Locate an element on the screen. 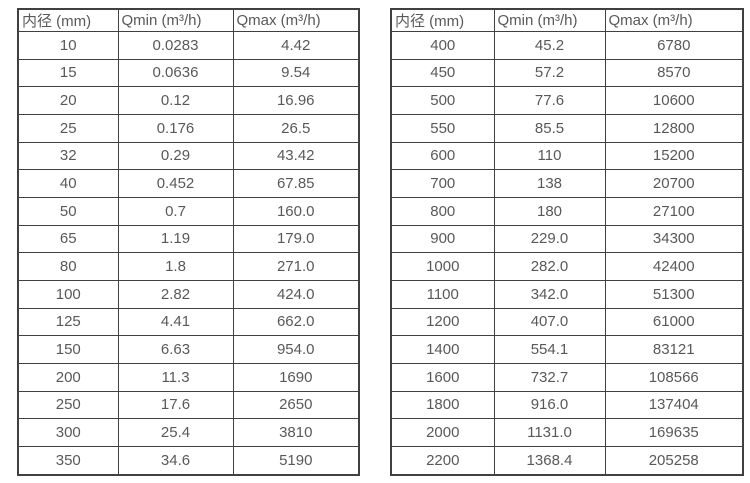 This screenshot has height=483, width=750. table-row: 2200 1368.4 205258 is located at coordinates (567, 460).